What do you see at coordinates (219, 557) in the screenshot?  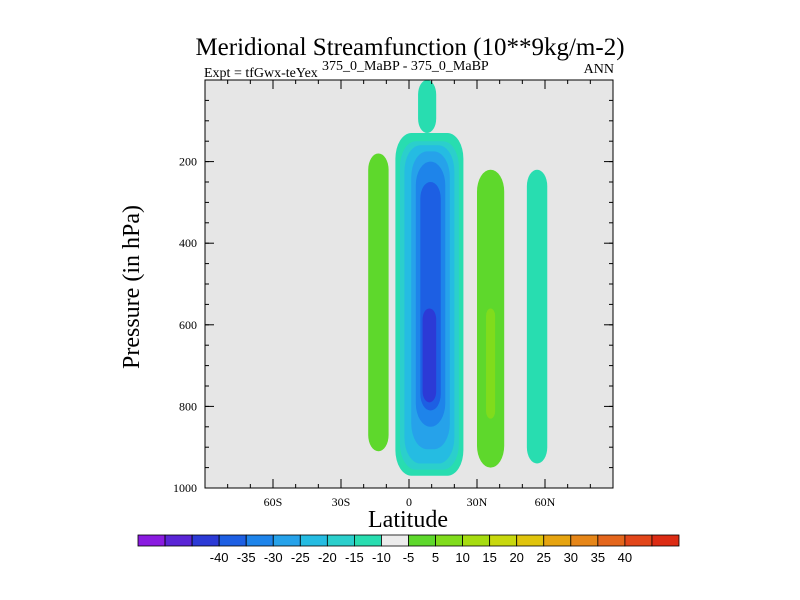 I see `colorbar-label: -40` at bounding box center [219, 557].